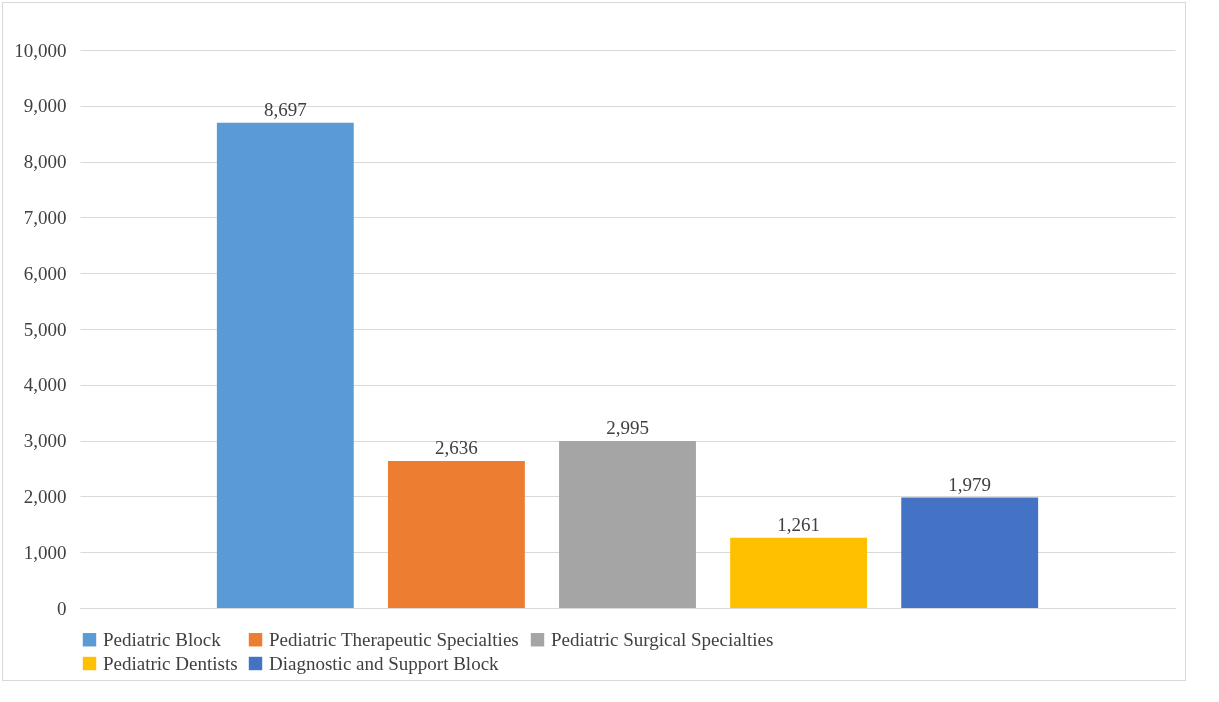  What do you see at coordinates (798, 524) in the screenshot?
I see `data-label: 1,261` at bounding box center [798, 524].